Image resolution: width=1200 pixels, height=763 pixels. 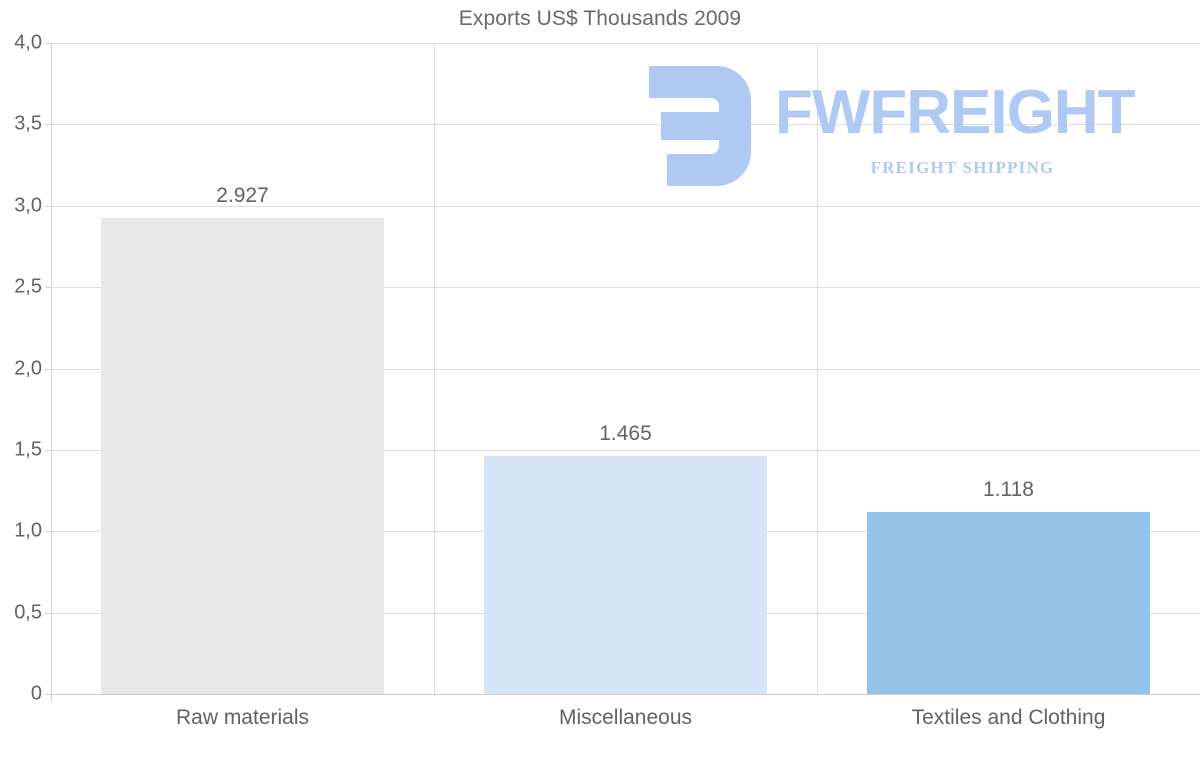 What do you see at coordinates (28, 42) in the screenshot?
I see `y-axis-tick-label: 4,0` at bounding box center [28, 42].